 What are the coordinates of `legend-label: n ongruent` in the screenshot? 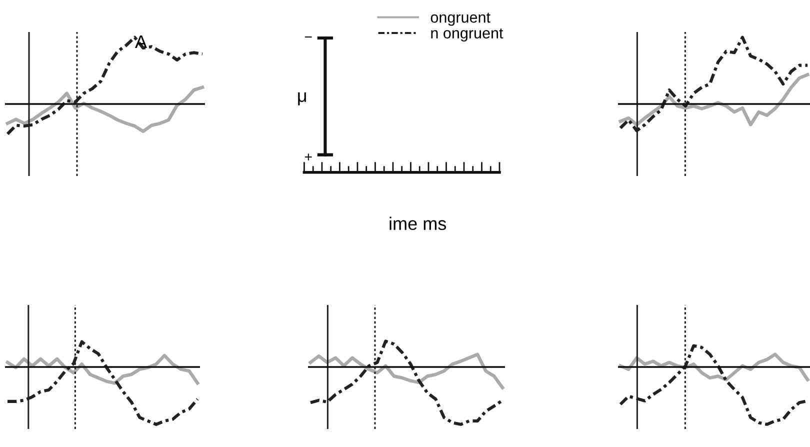 It's located at (467, 35).